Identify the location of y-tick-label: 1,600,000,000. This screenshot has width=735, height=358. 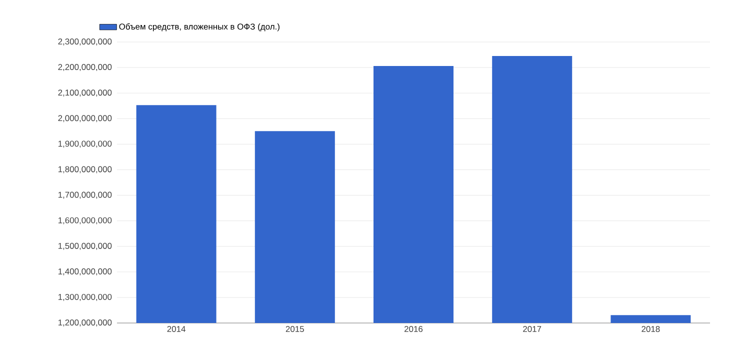
(85, 220).